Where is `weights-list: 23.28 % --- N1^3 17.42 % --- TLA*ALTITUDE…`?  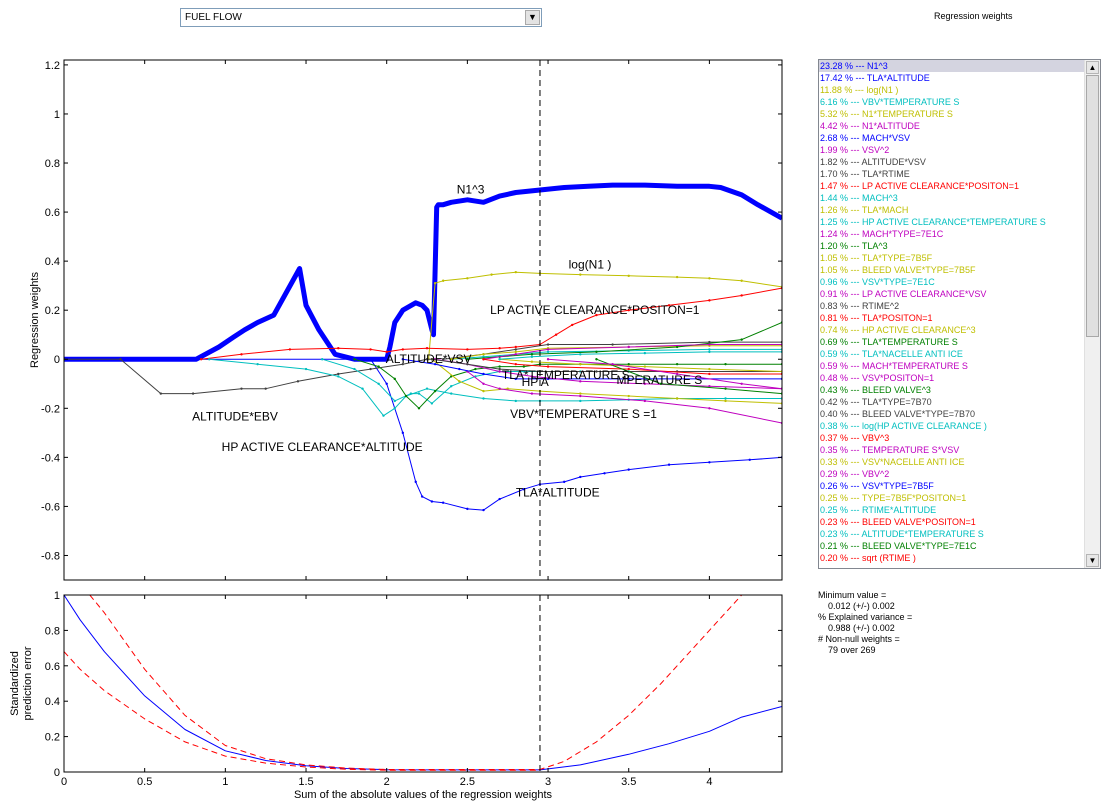
weights-list: 23.28 % --- N1^3 17.42 % --- TLA*ALTITUDE… is located at coordinates (952, 312).